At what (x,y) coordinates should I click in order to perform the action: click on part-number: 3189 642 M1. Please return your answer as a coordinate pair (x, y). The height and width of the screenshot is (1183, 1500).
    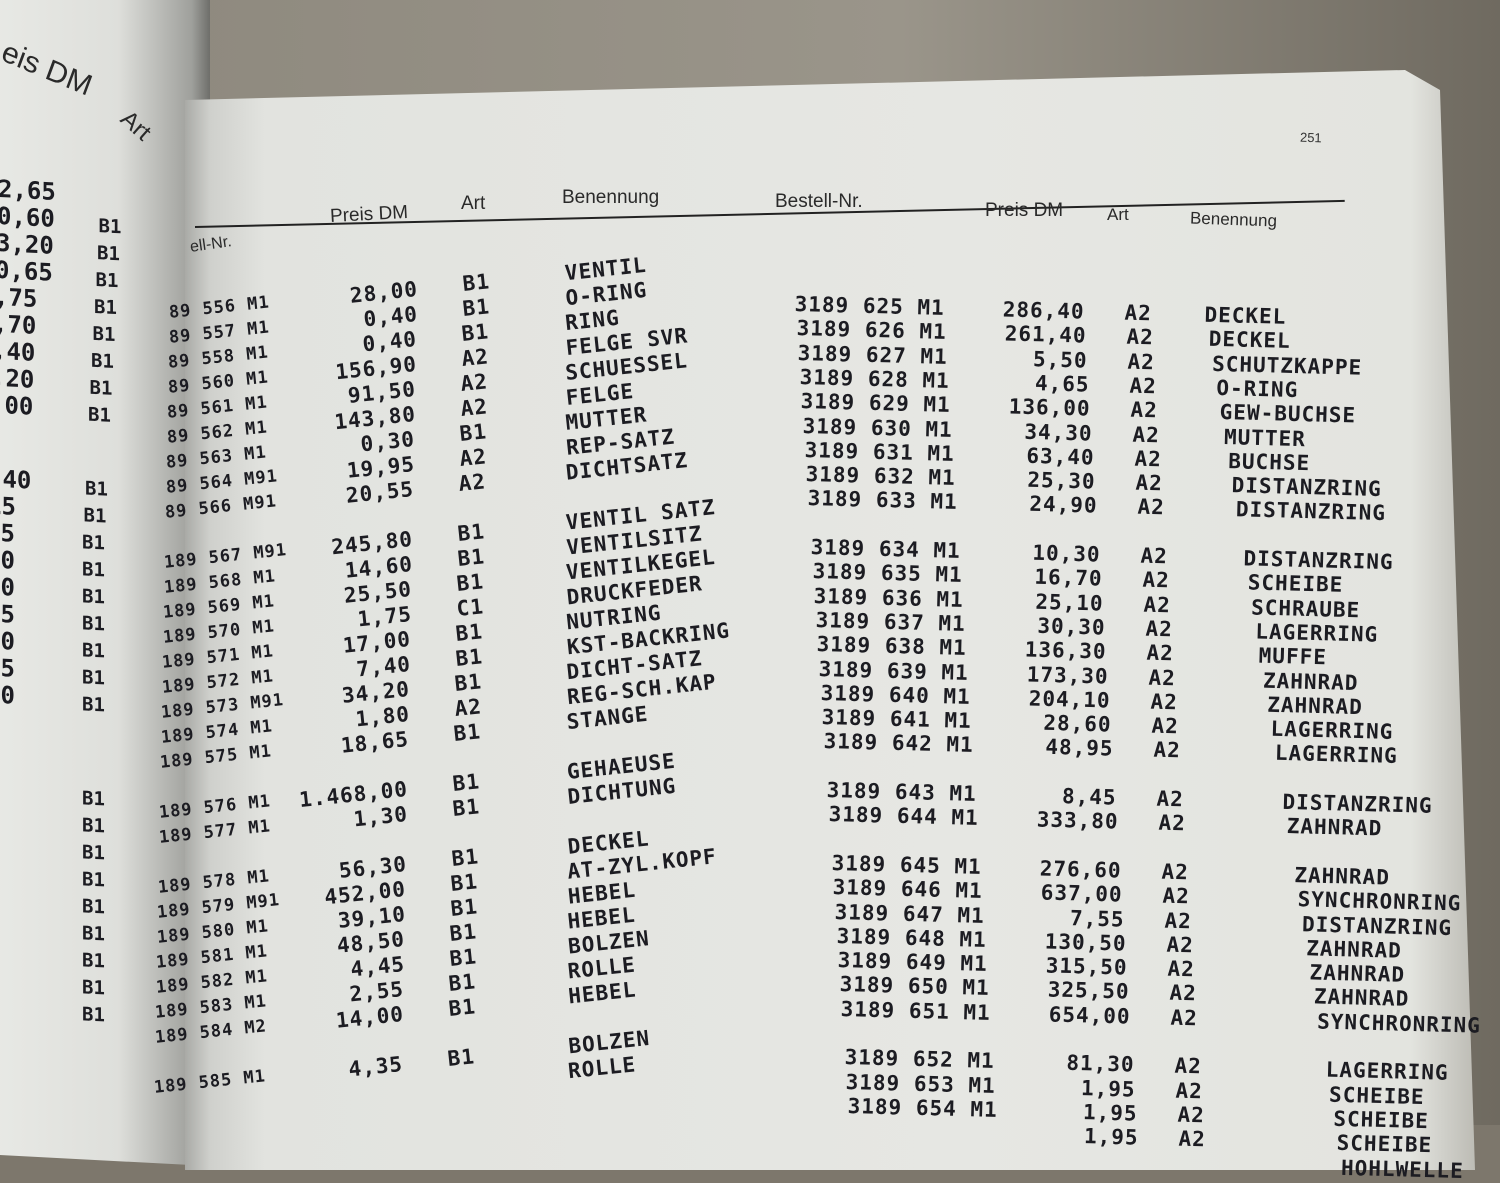
    Looking at the image, I should click on (898, 743).